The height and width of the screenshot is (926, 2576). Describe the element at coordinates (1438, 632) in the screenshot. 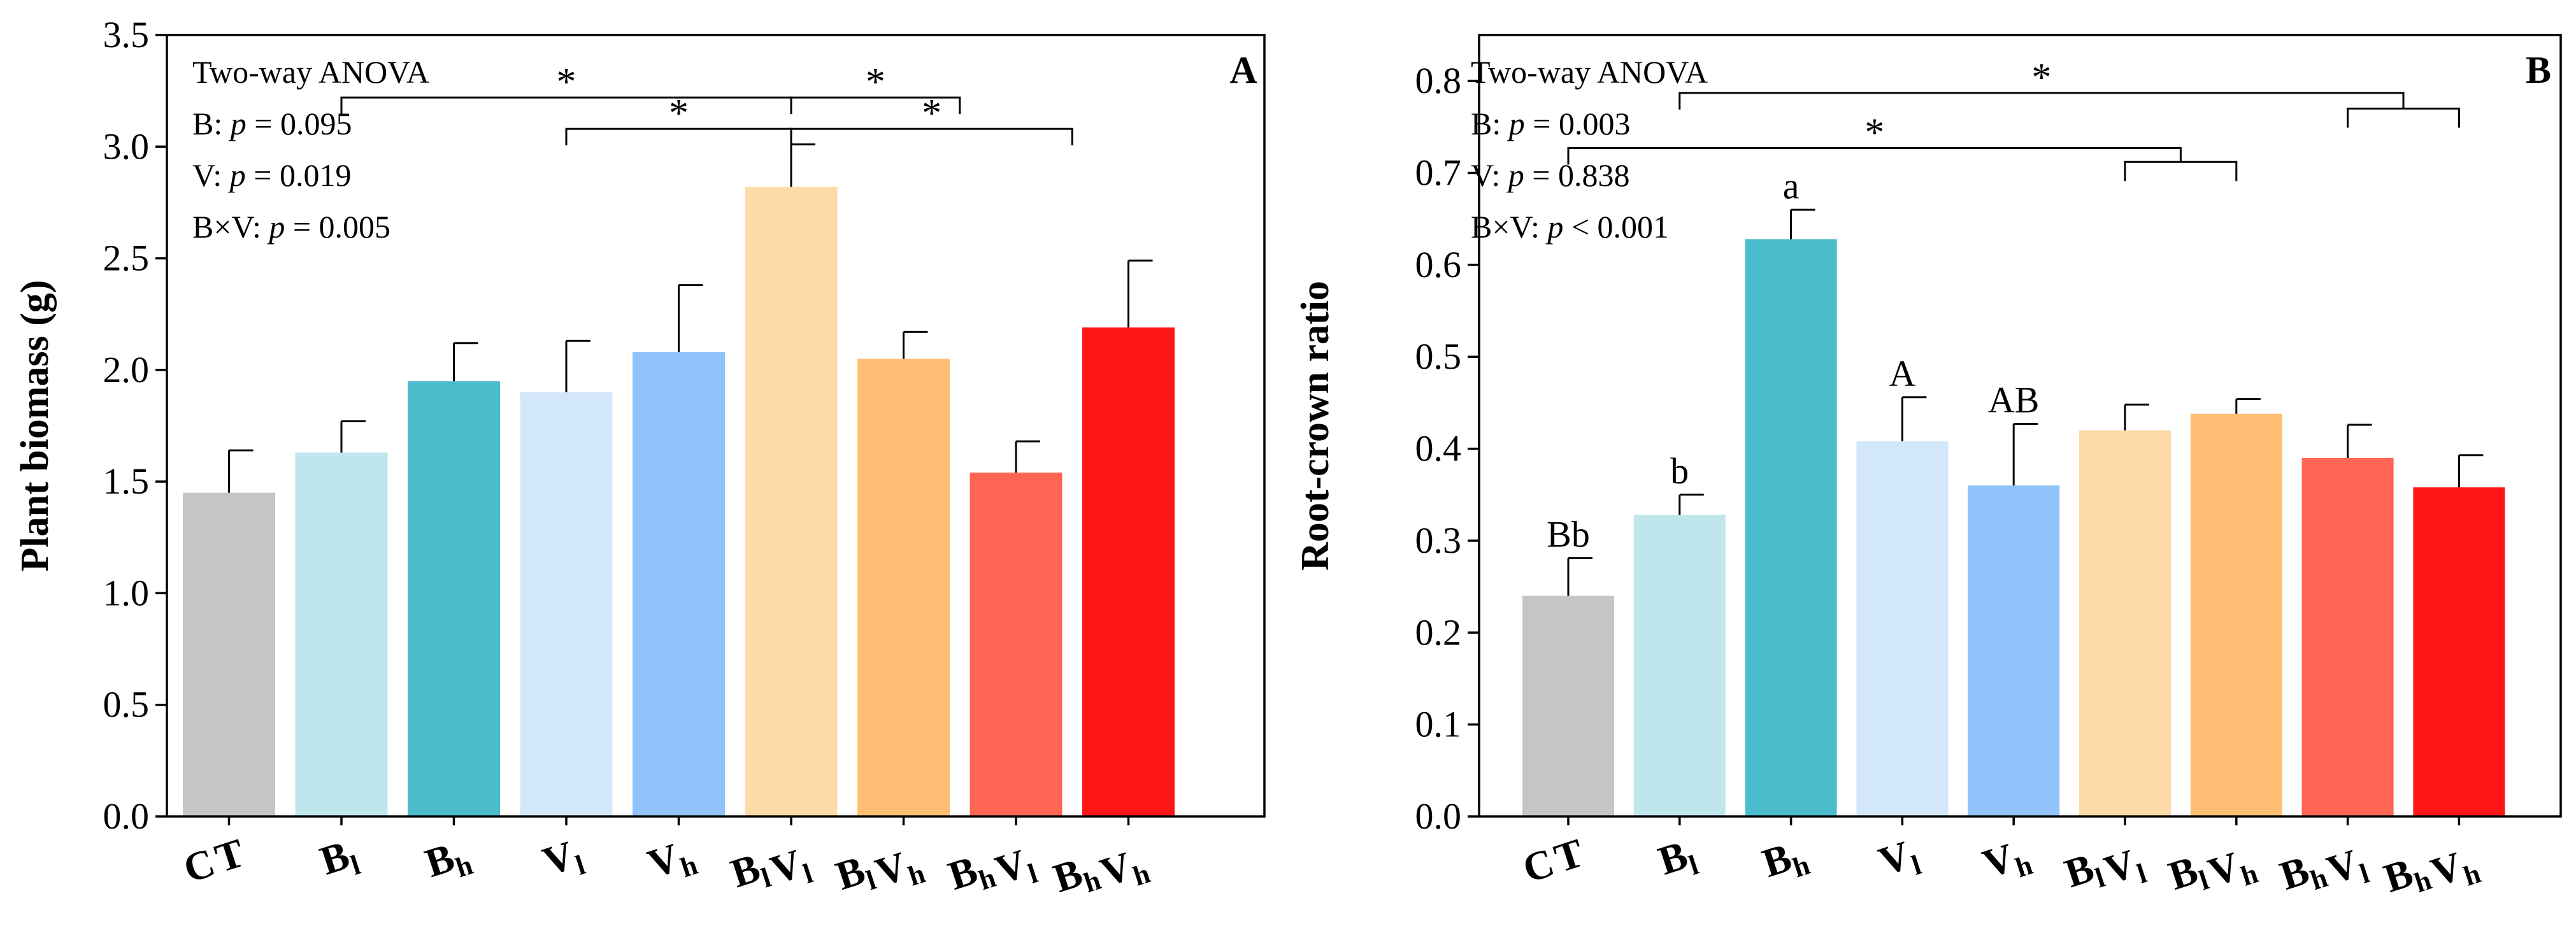

I see `y-tick-label: 0.2` at that location.